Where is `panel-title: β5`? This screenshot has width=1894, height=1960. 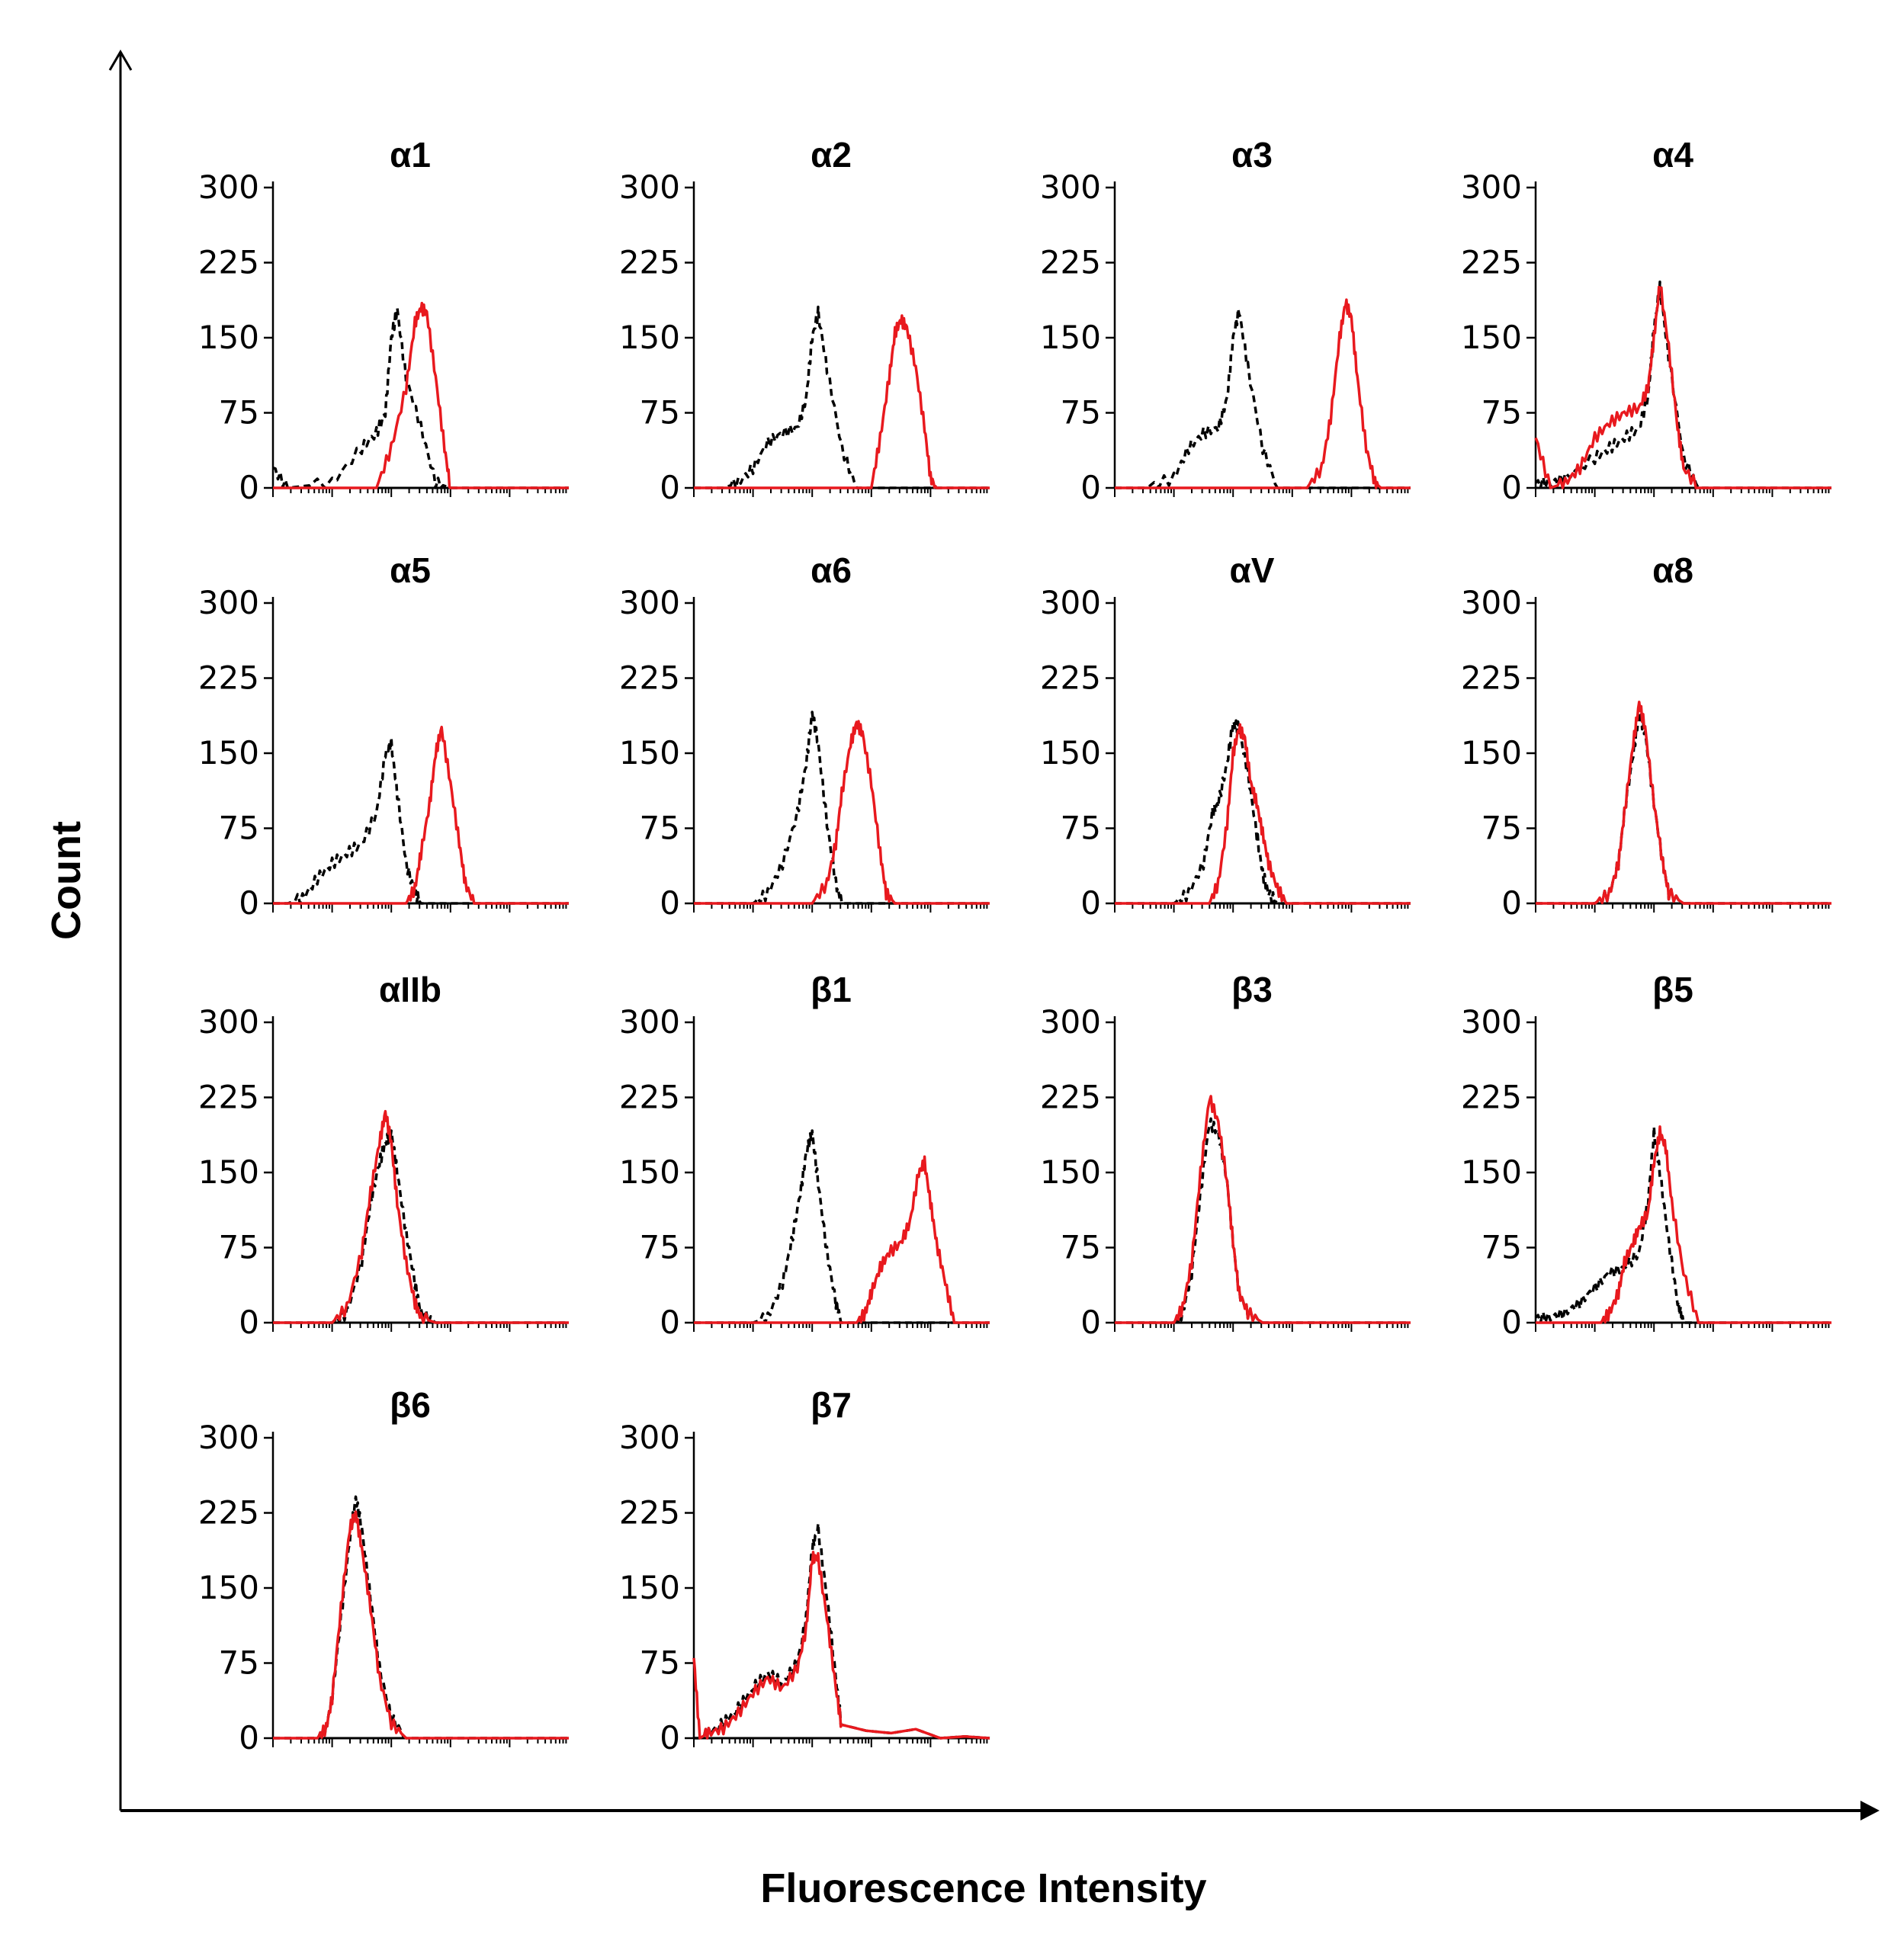
panel-title: β5 is located at coordinates (1672, 989).